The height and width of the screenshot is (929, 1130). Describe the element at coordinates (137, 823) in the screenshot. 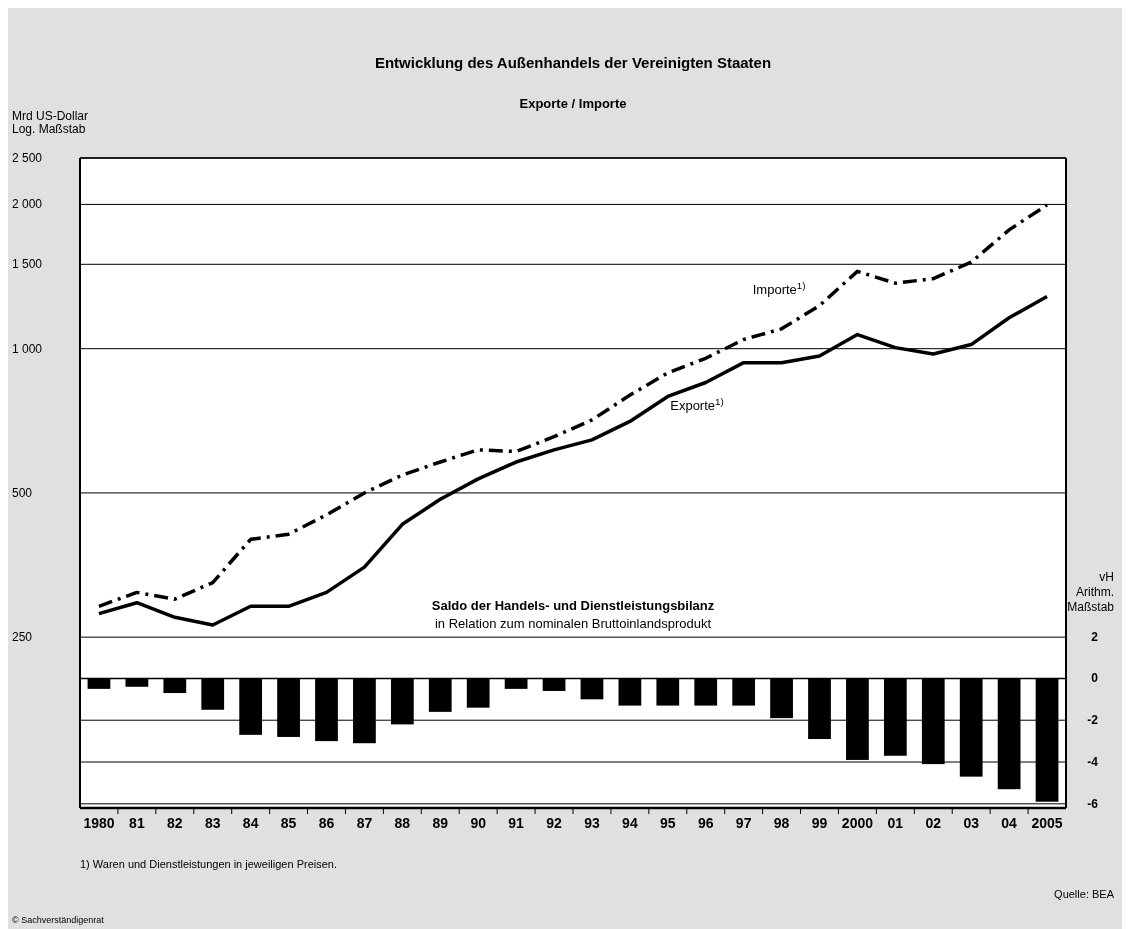

I see `x-tick-label: 81` at that location.